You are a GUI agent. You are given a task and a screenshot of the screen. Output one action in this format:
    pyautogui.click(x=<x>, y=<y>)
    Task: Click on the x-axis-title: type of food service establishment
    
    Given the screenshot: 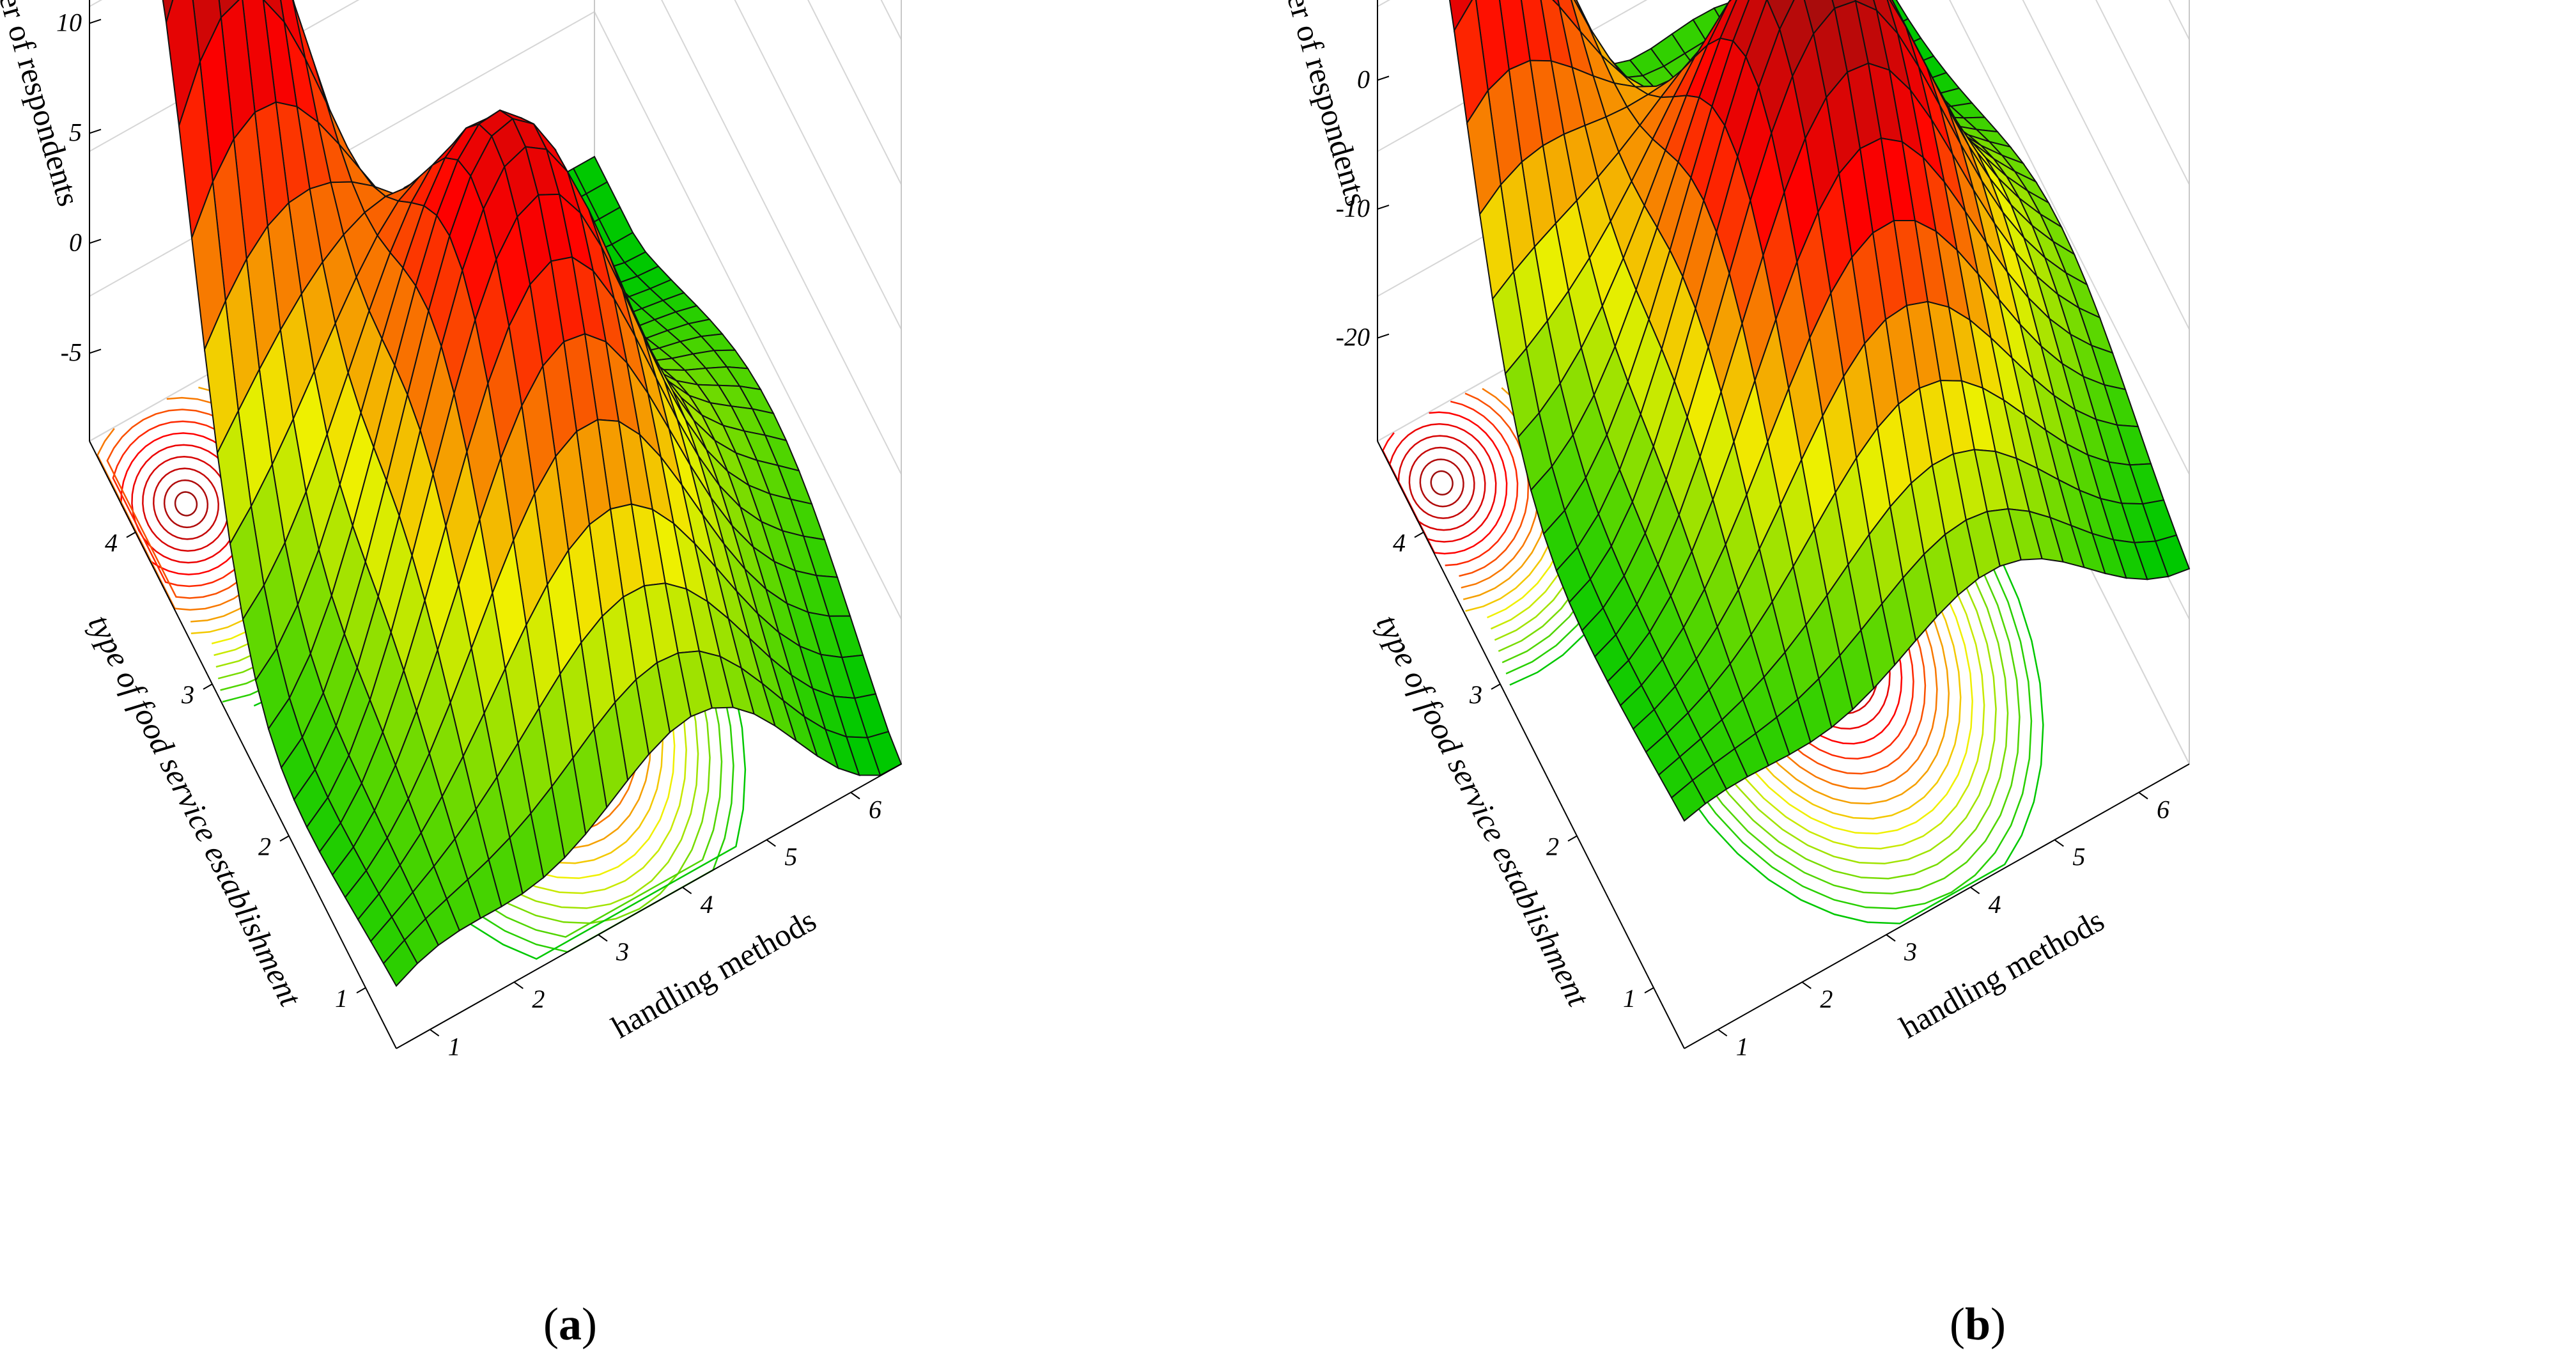 What is the action you would take?
    pyautogui.click(x=1483, y=810)
    